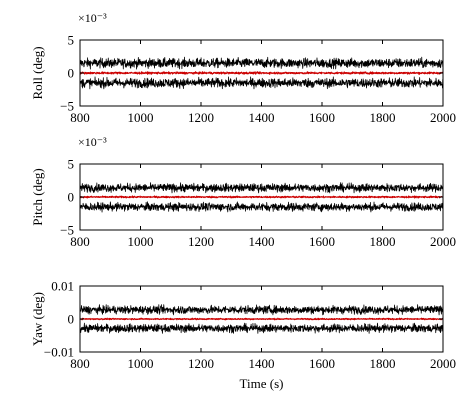 The width and height of the screenshot is (474, 413). Describe the element at coordinates (141, 363) in the screenshot. I see `yaw-x-tick-label: 1000` at that location.